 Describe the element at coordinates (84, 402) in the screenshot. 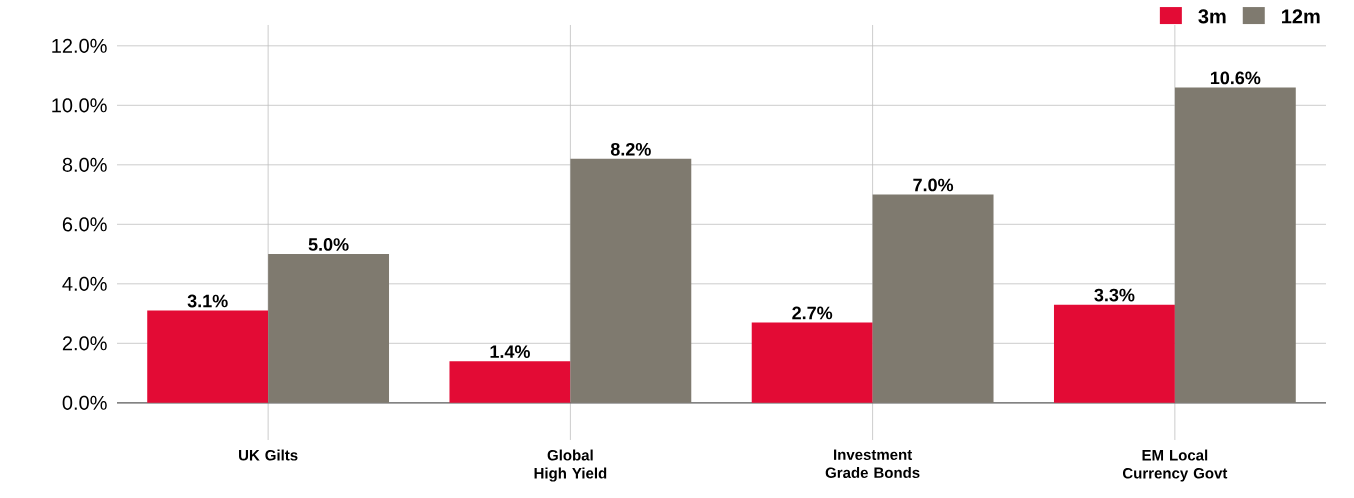

I see `y-tick-label: 0.0%` at that location.